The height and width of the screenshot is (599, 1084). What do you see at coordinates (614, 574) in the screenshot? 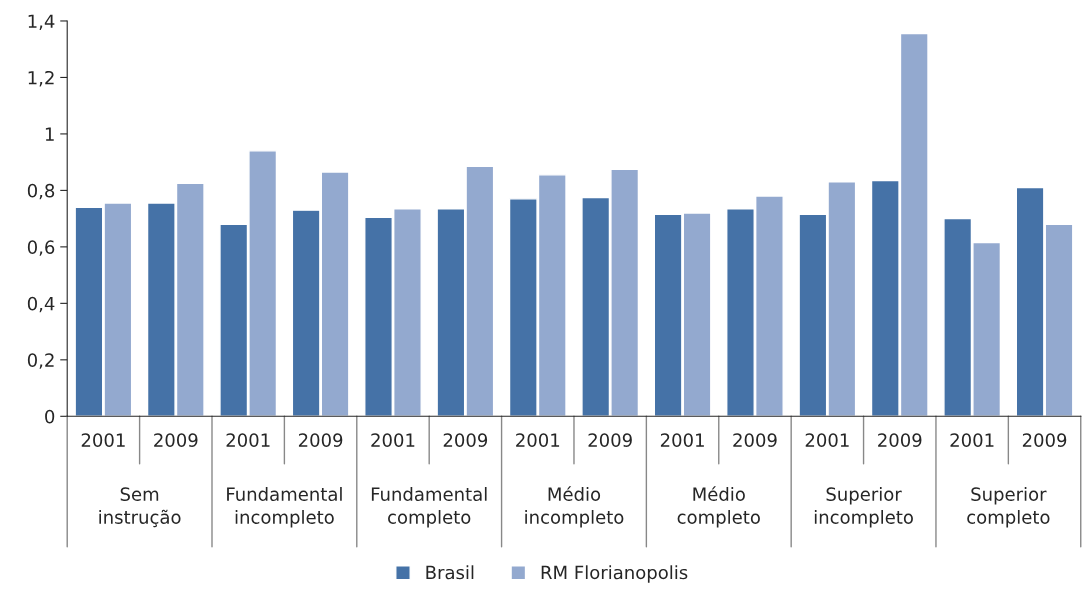
I see `legend-label: RM Florianopolis` at bounding box center [614, 574].